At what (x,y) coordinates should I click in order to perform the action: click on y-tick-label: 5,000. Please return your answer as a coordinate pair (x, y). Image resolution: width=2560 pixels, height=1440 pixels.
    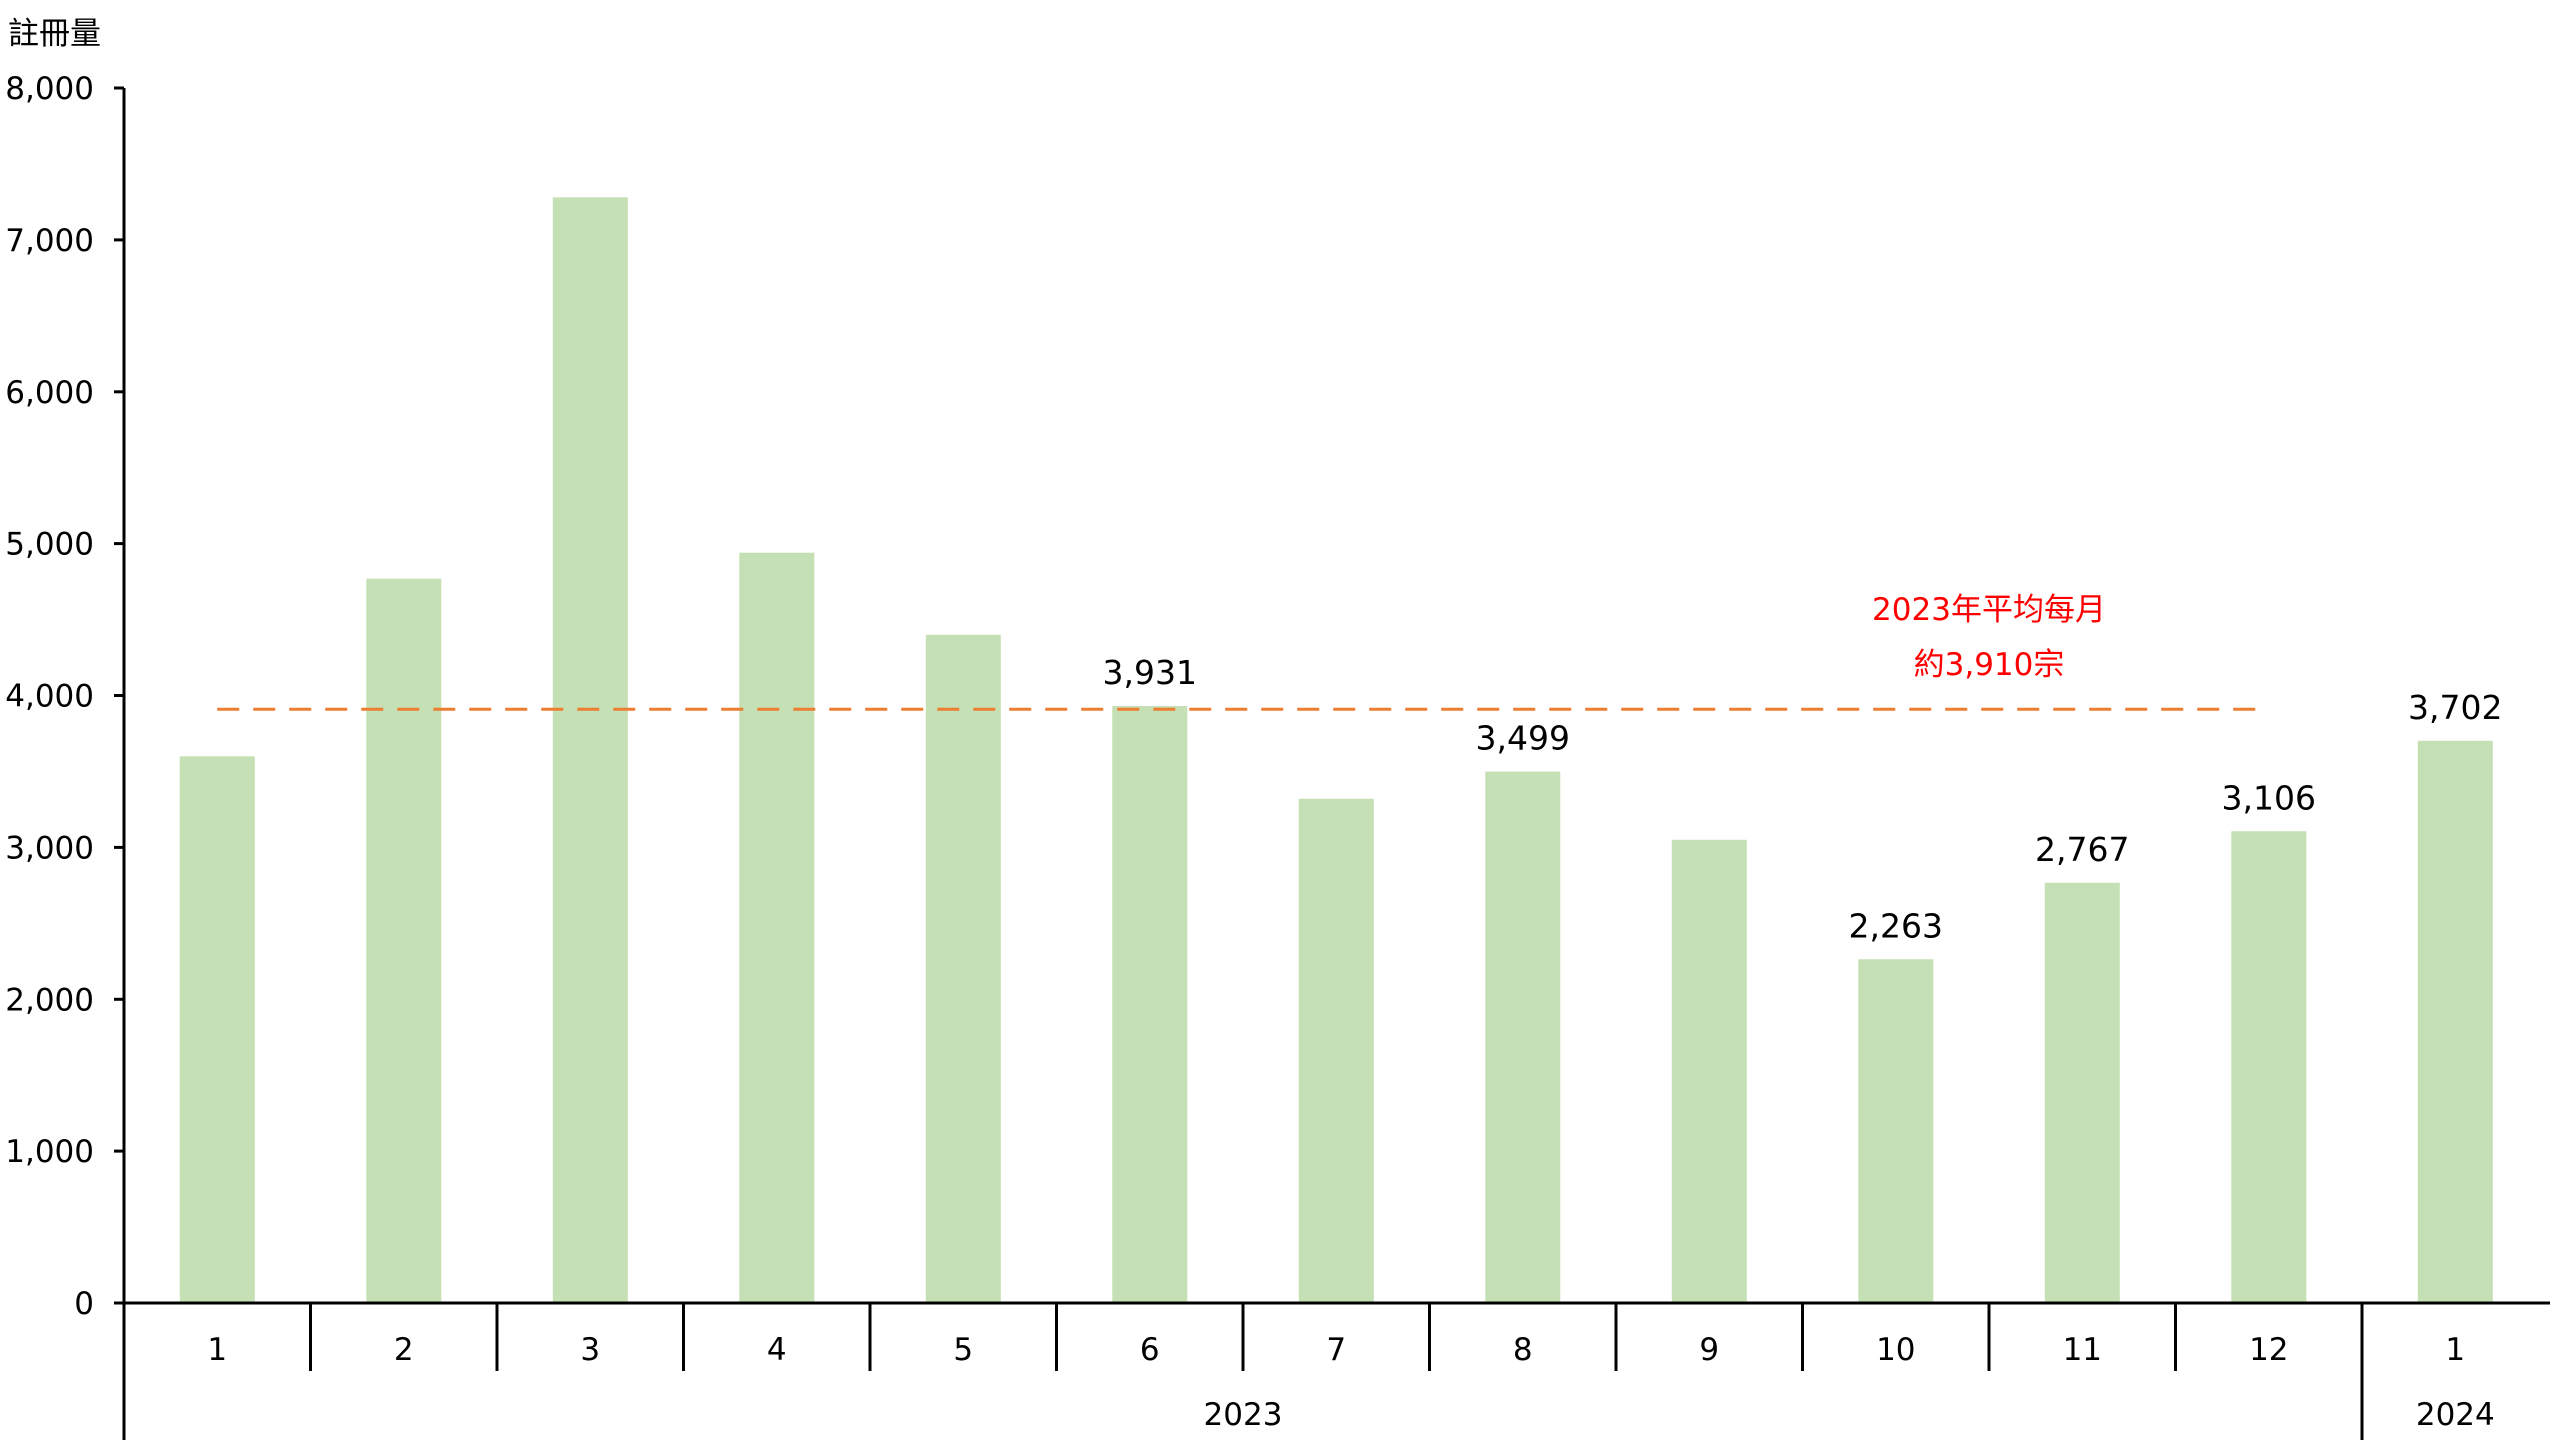
    Looking at the image, I should click on (49, 545).